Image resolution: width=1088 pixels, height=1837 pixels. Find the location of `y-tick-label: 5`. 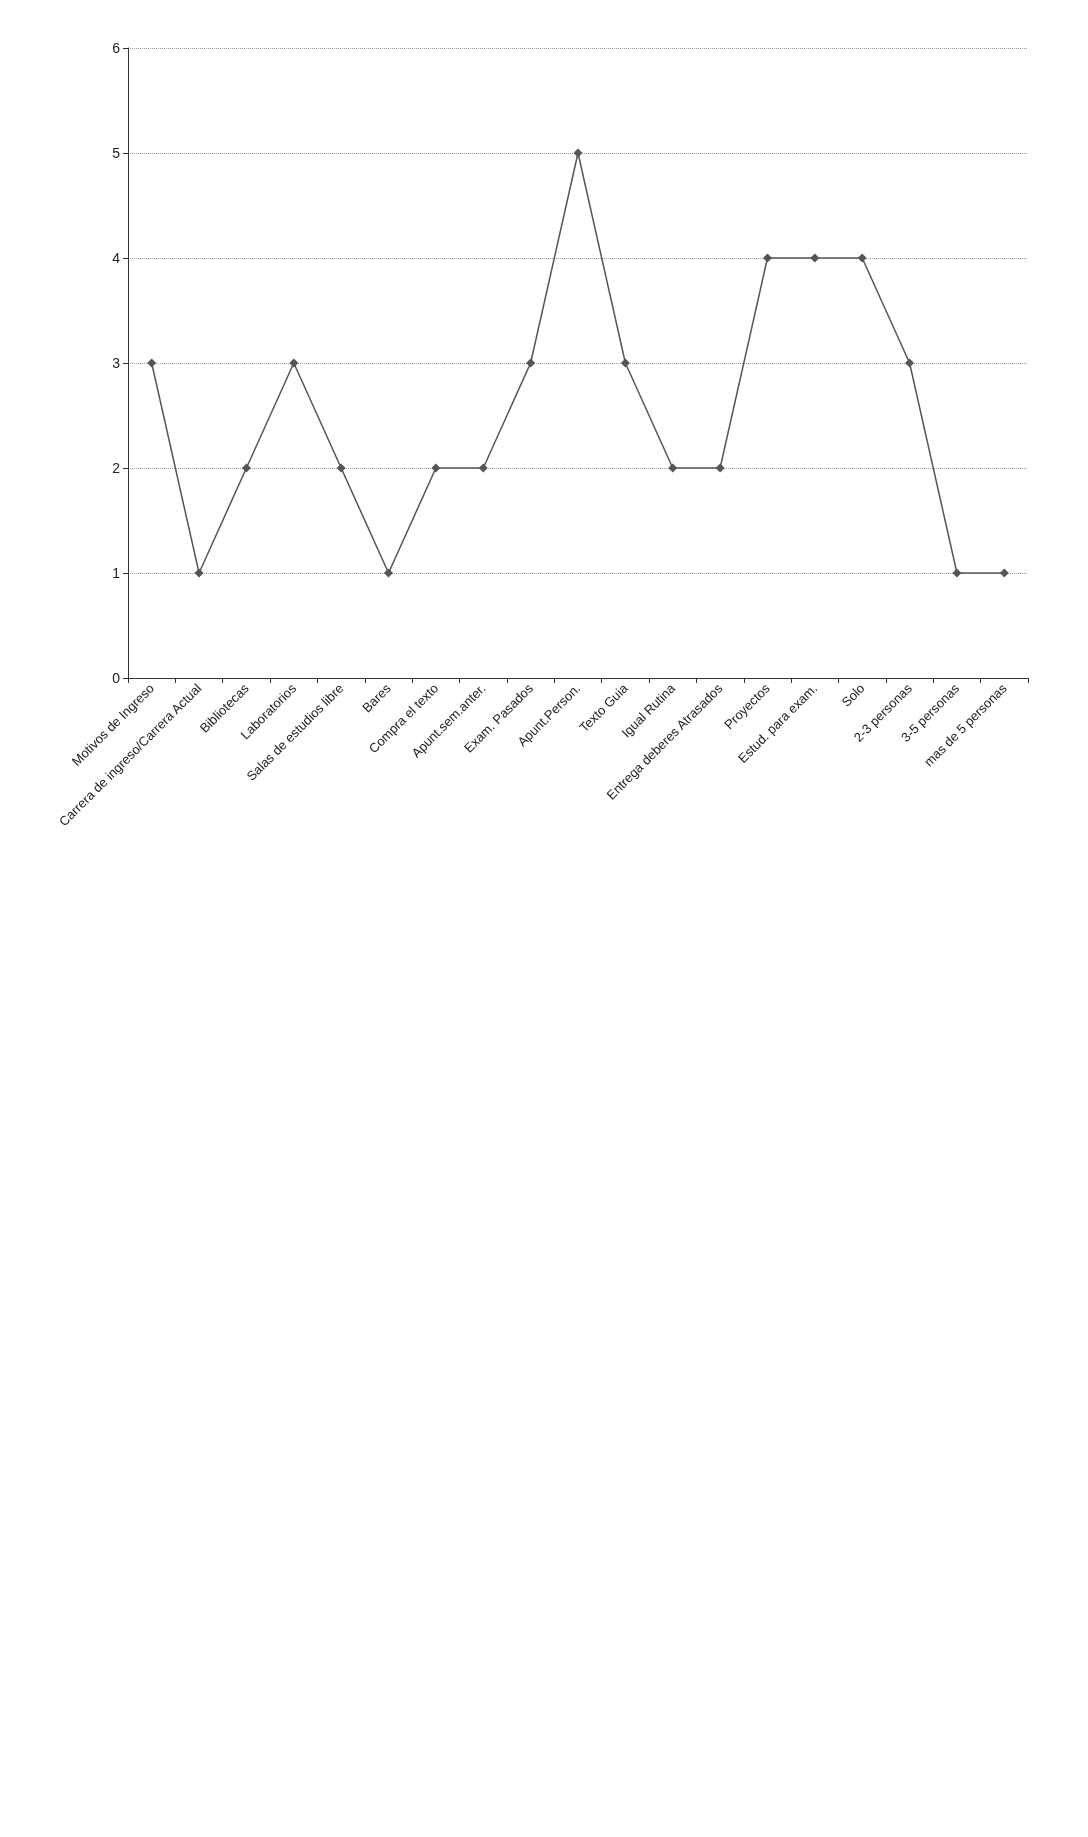

y-tick-label: 5 is located at coordinates (116, 153).